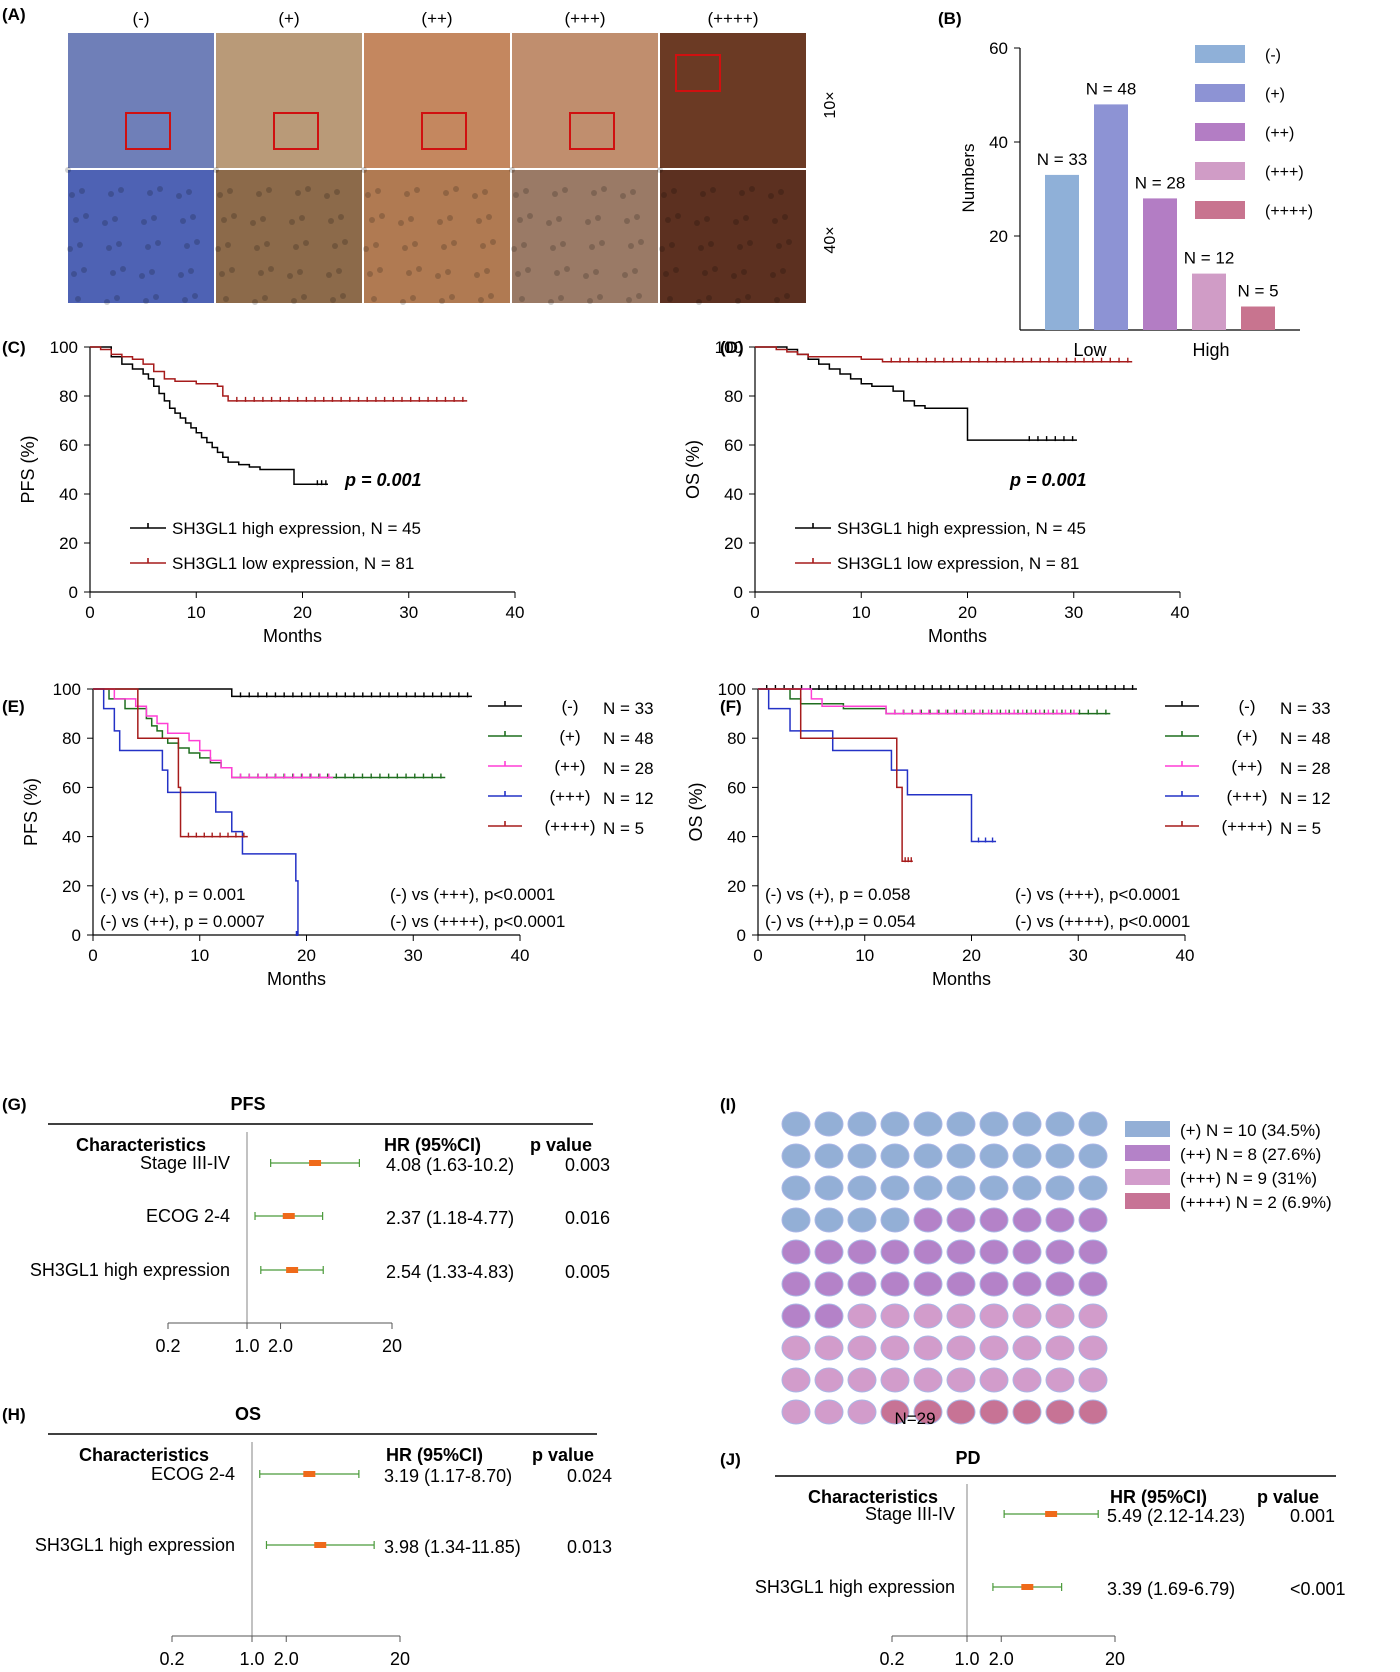  I want to click on ihc-micrograph-panel: (-) (+) (++) (+++) (++++) 10× 40×, so click(452, 157).